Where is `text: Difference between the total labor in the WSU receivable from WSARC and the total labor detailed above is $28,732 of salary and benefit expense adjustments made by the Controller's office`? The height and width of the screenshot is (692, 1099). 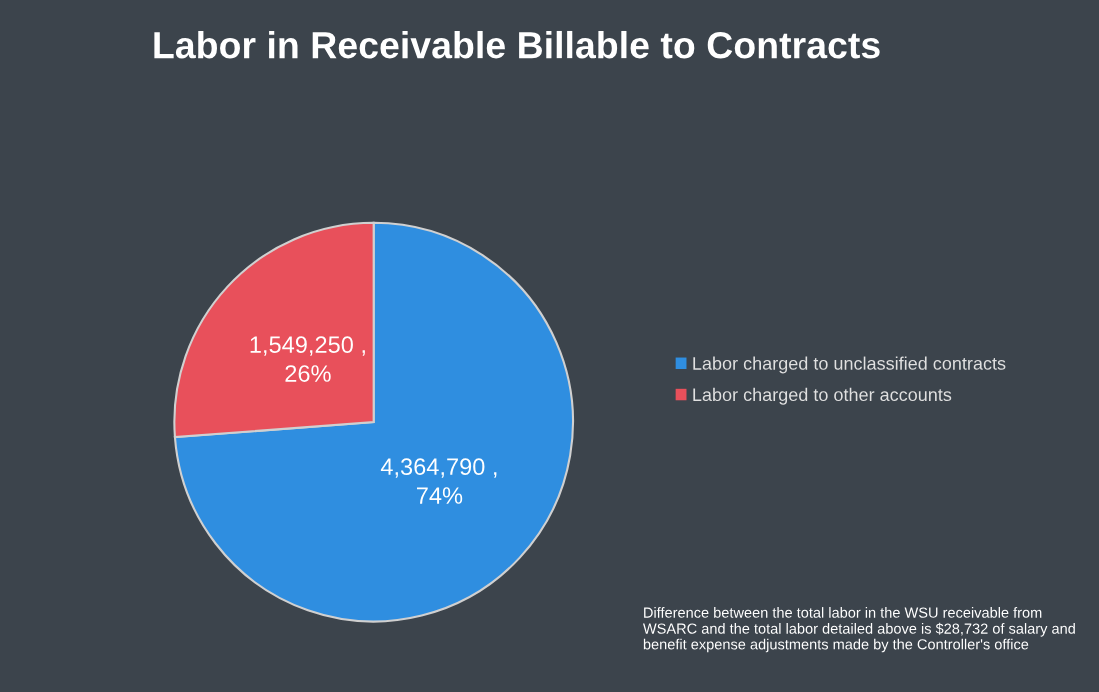
text: Difference between the total labor in the WSU receivable from WSARC and the total labor detailed above is $28,732 of salary and benefit expense adjustments made by the Controller's office is located at coordinates (858, 630).